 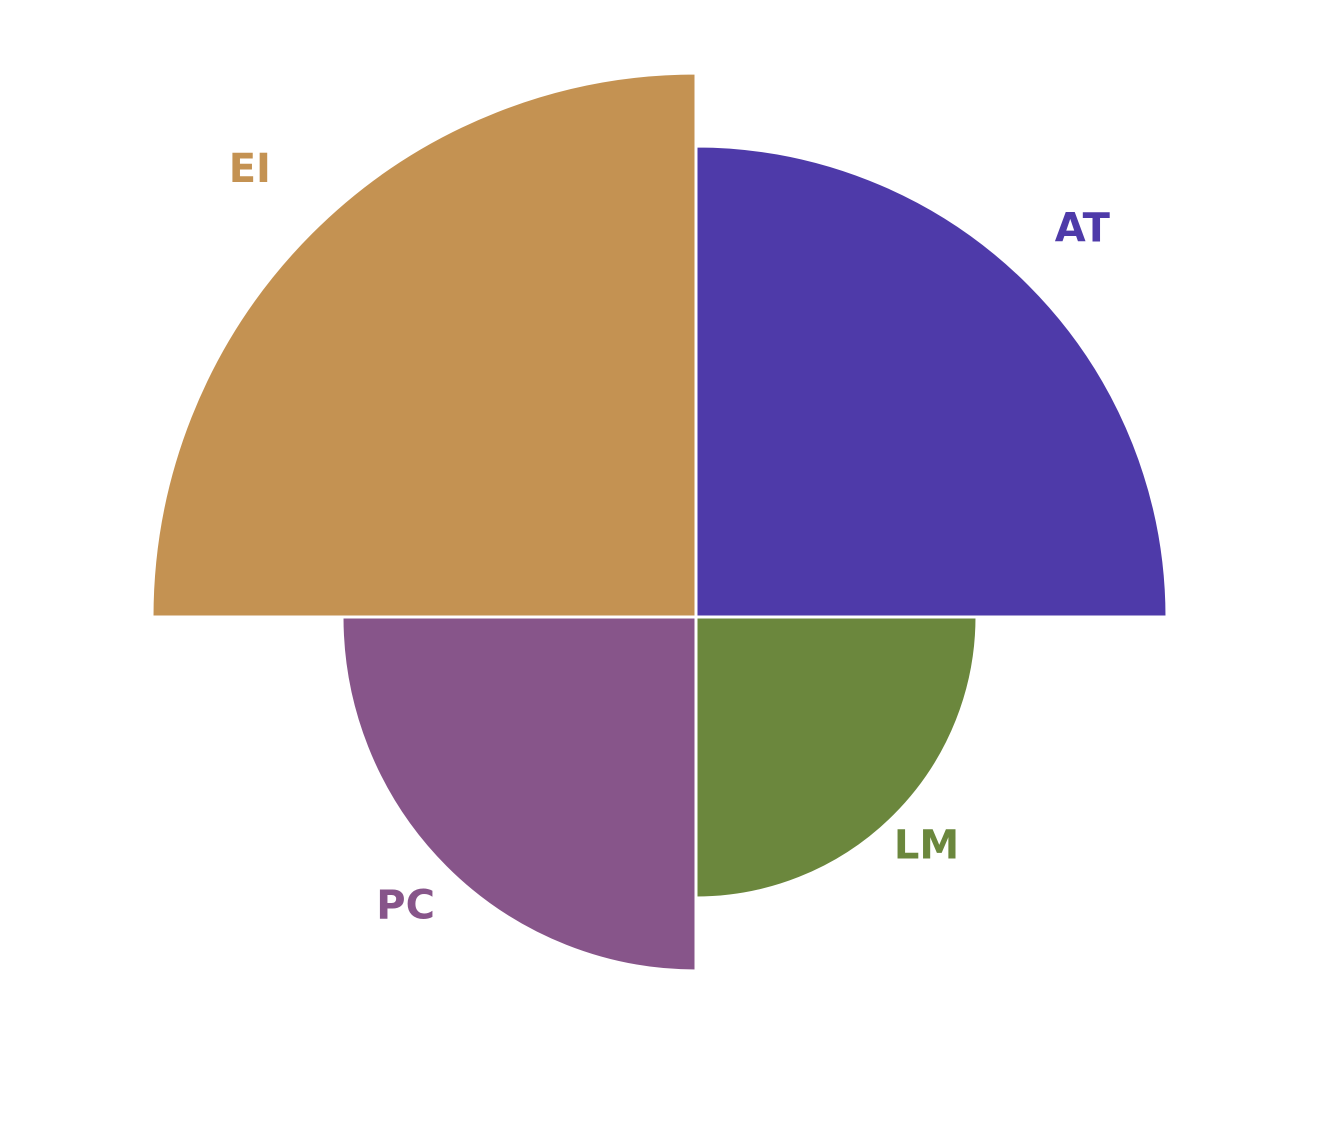 What do you see at coordinates (405, 905) in the screenshot?
I see `slice-label-pc: PC` at bounding box center [405, 905].